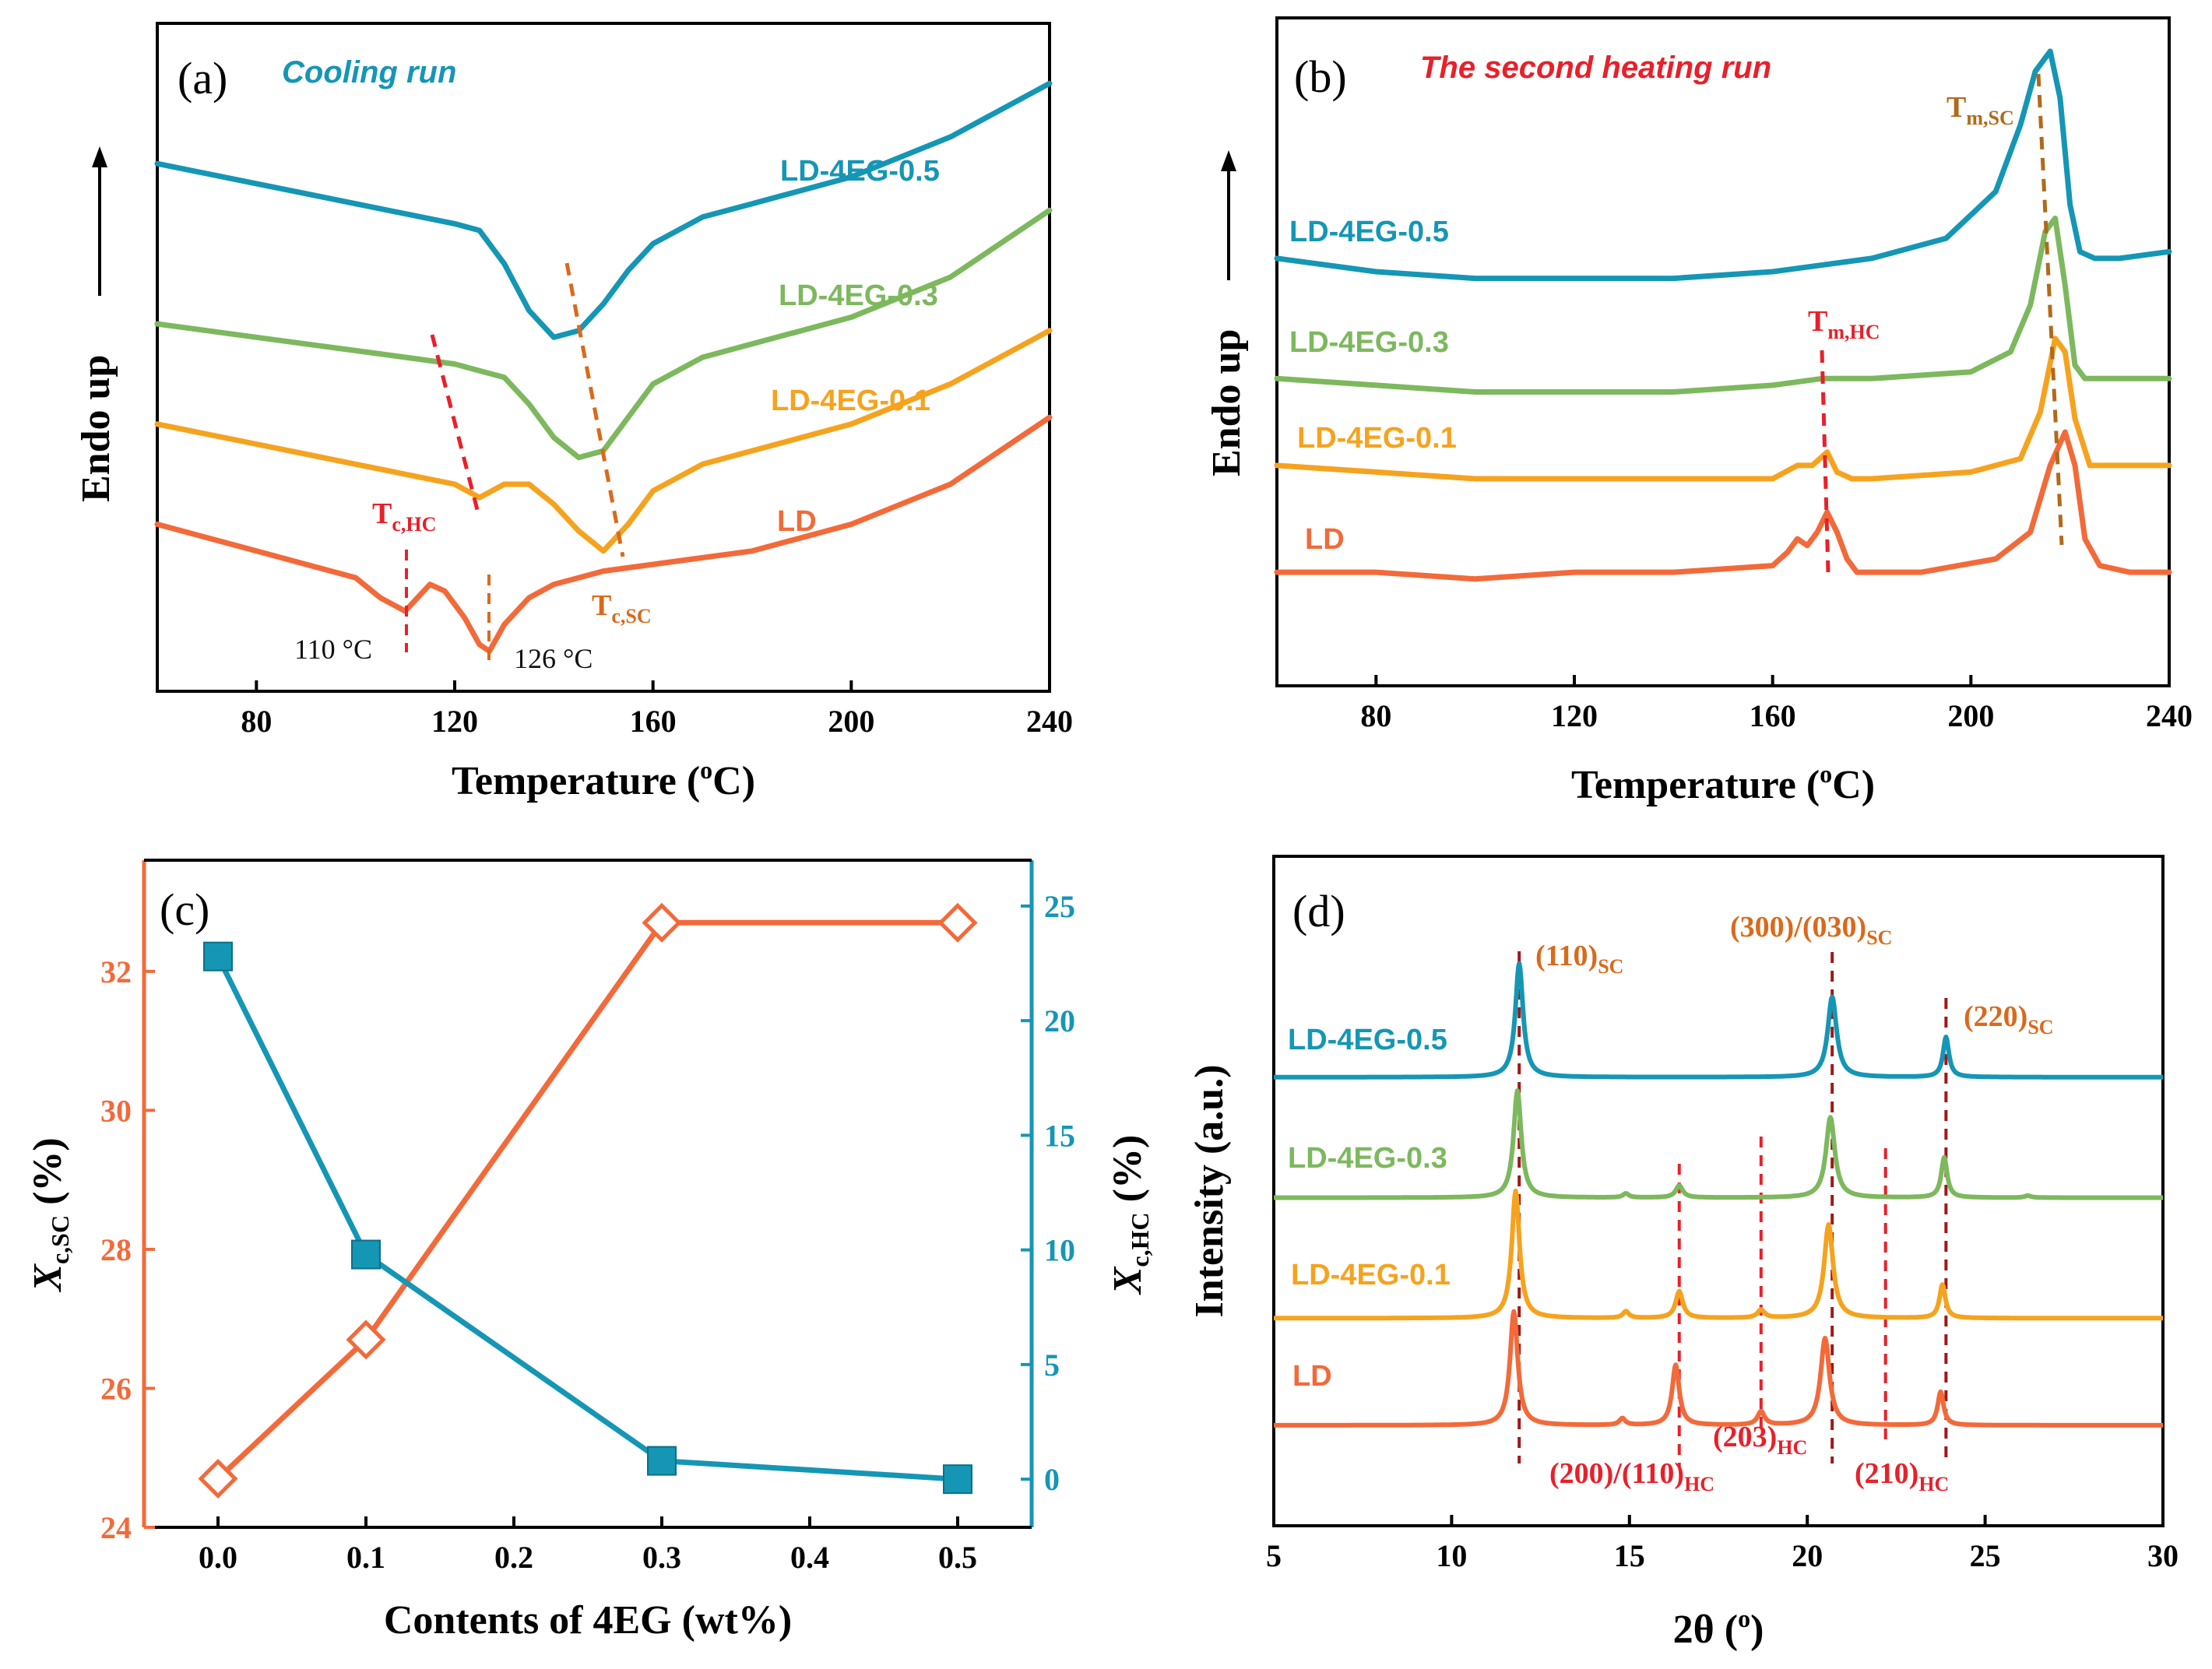 This screenshot has height=1669, width=2212. Describe the element at coordinates (653, 721) in the screenshot. I see `panel-a-x-tick-label: 160` at that location.